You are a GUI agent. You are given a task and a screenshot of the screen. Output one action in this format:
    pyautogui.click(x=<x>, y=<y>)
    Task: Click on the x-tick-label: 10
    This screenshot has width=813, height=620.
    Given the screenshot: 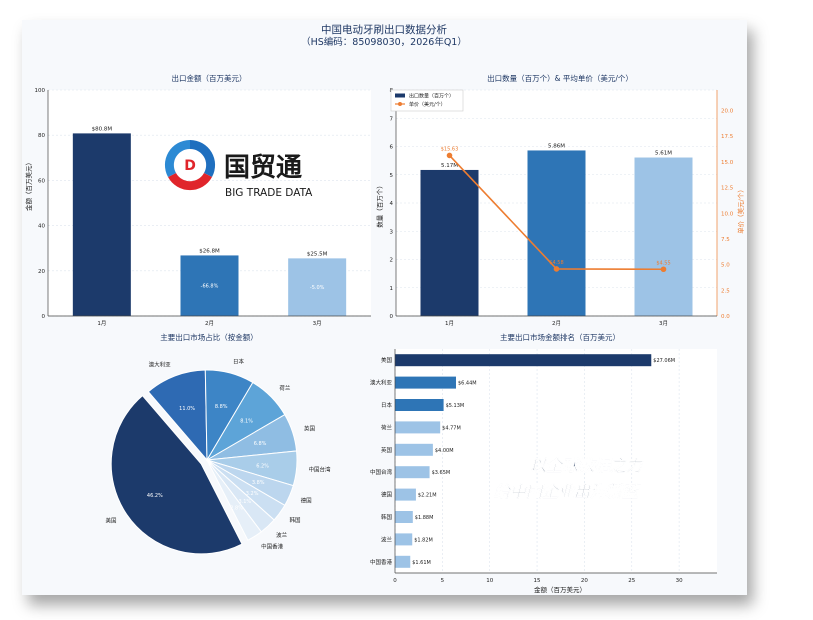 What is the action you would take?
    pyautogui.click(x=489, y=581)
    